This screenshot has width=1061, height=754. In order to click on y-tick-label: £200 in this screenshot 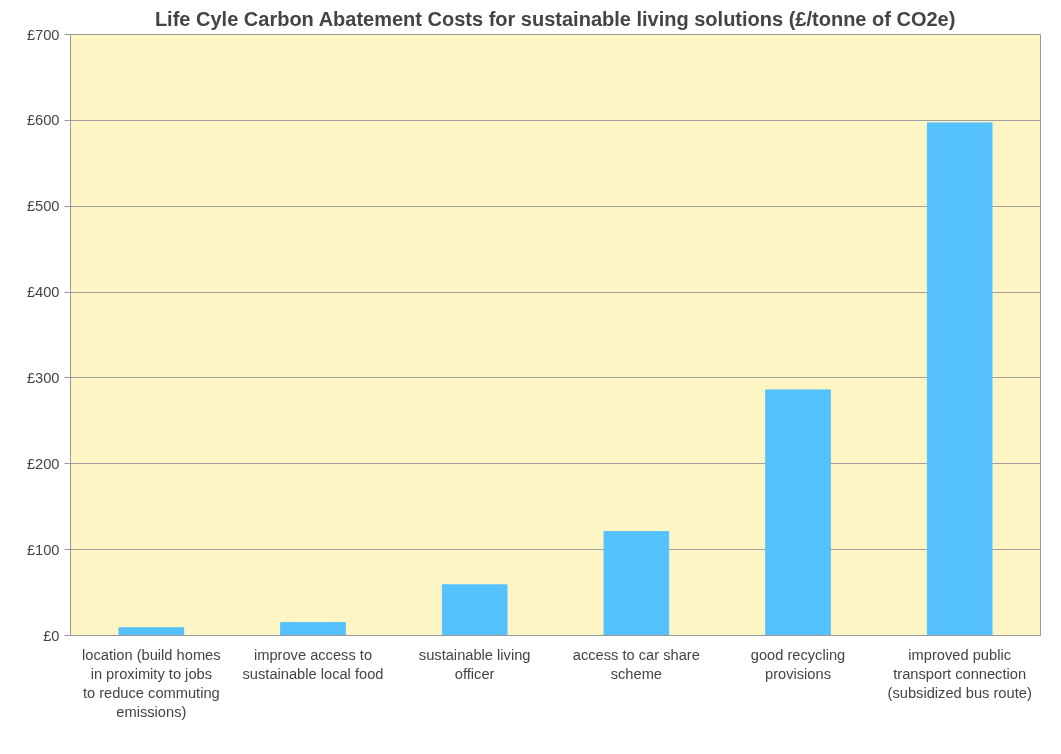, I will do `click(43, 463)`.